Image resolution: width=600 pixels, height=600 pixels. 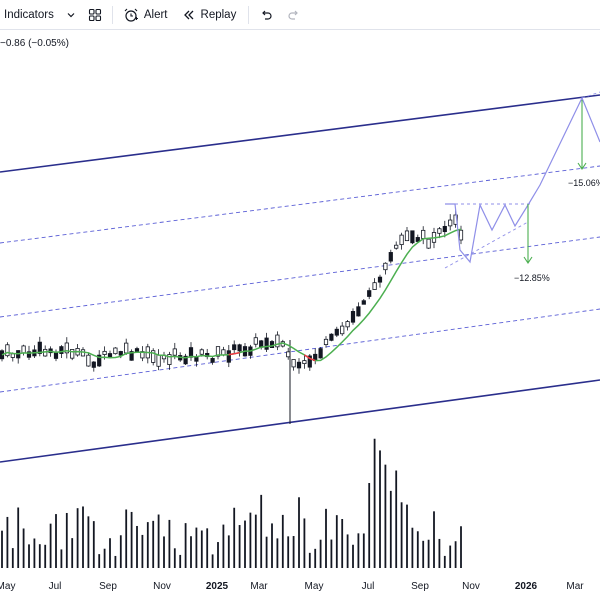 I want to click on channel-upper-line, so click(x=300, y=133).